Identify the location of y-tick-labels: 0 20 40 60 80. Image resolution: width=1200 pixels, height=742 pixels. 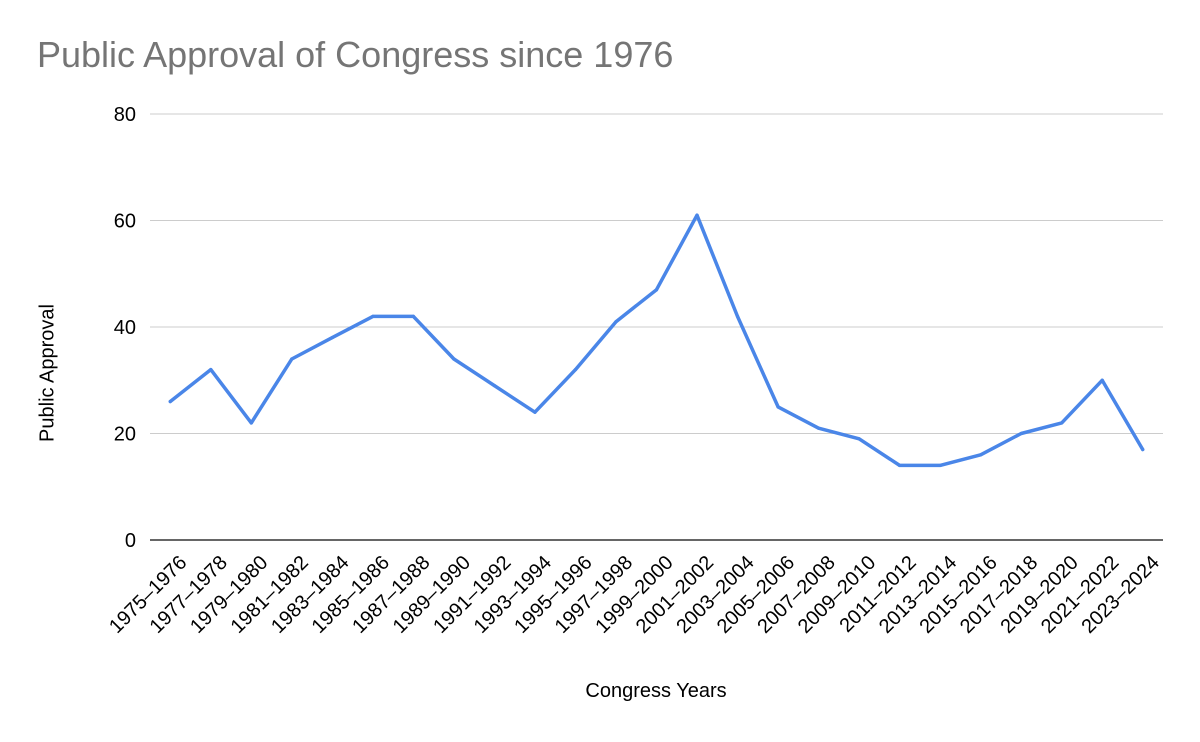
(125, 328).